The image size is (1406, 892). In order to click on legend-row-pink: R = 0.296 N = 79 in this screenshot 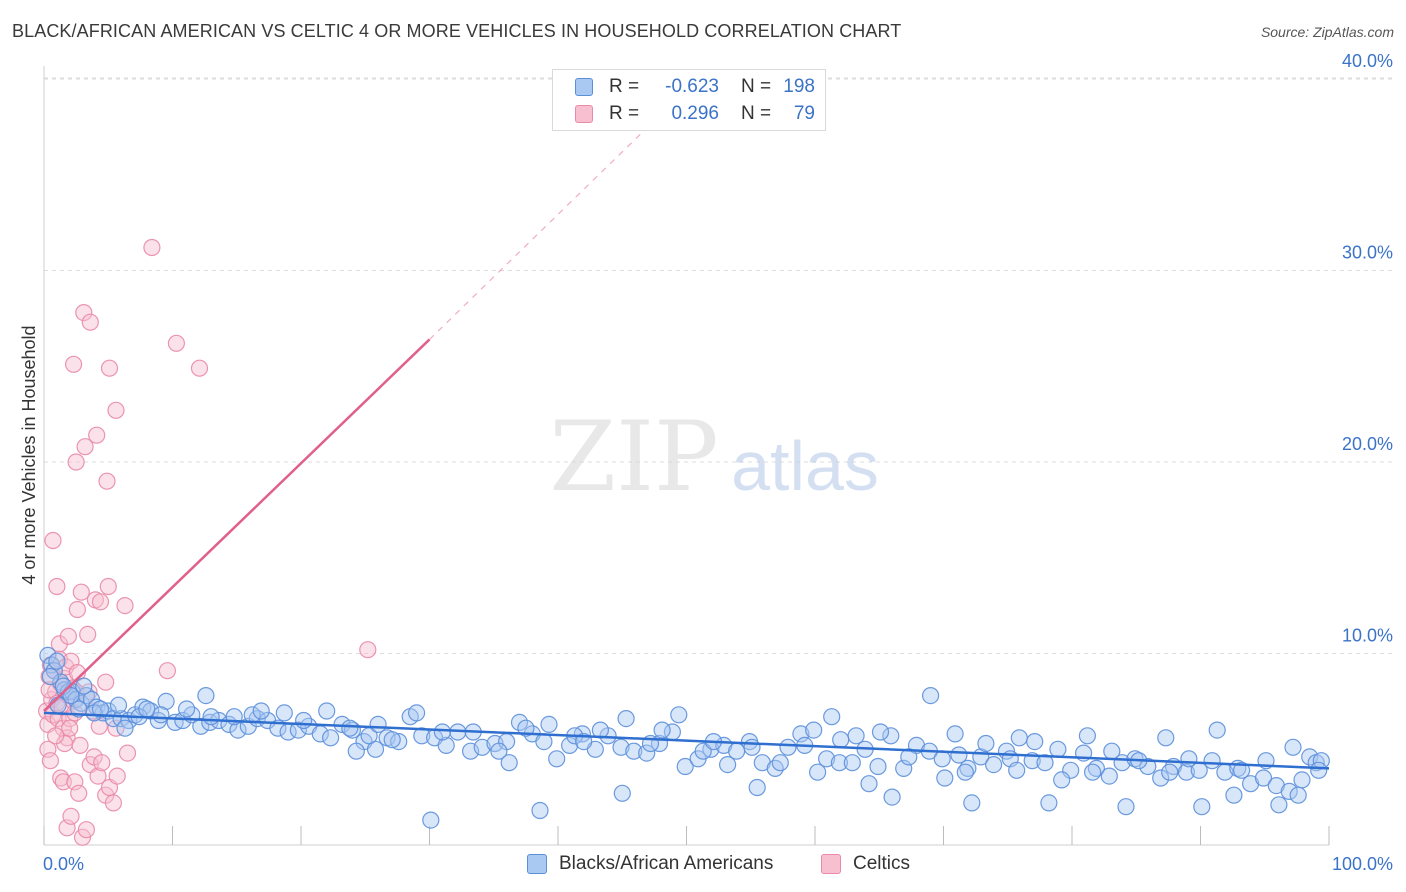, I will do `click(695, 114)`.